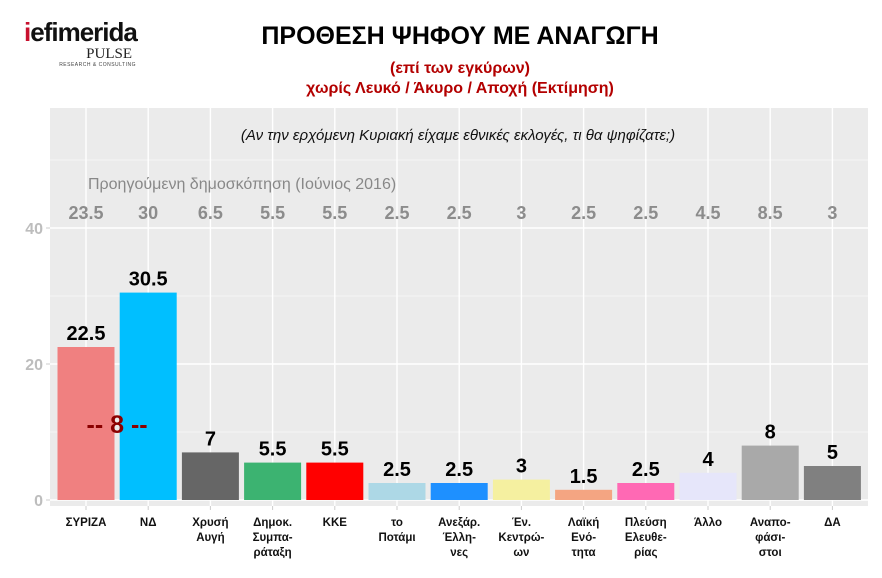  Describe the element at coordinates (770, 553) in the screenshot. I see `x-category-label: στοι` at that location.